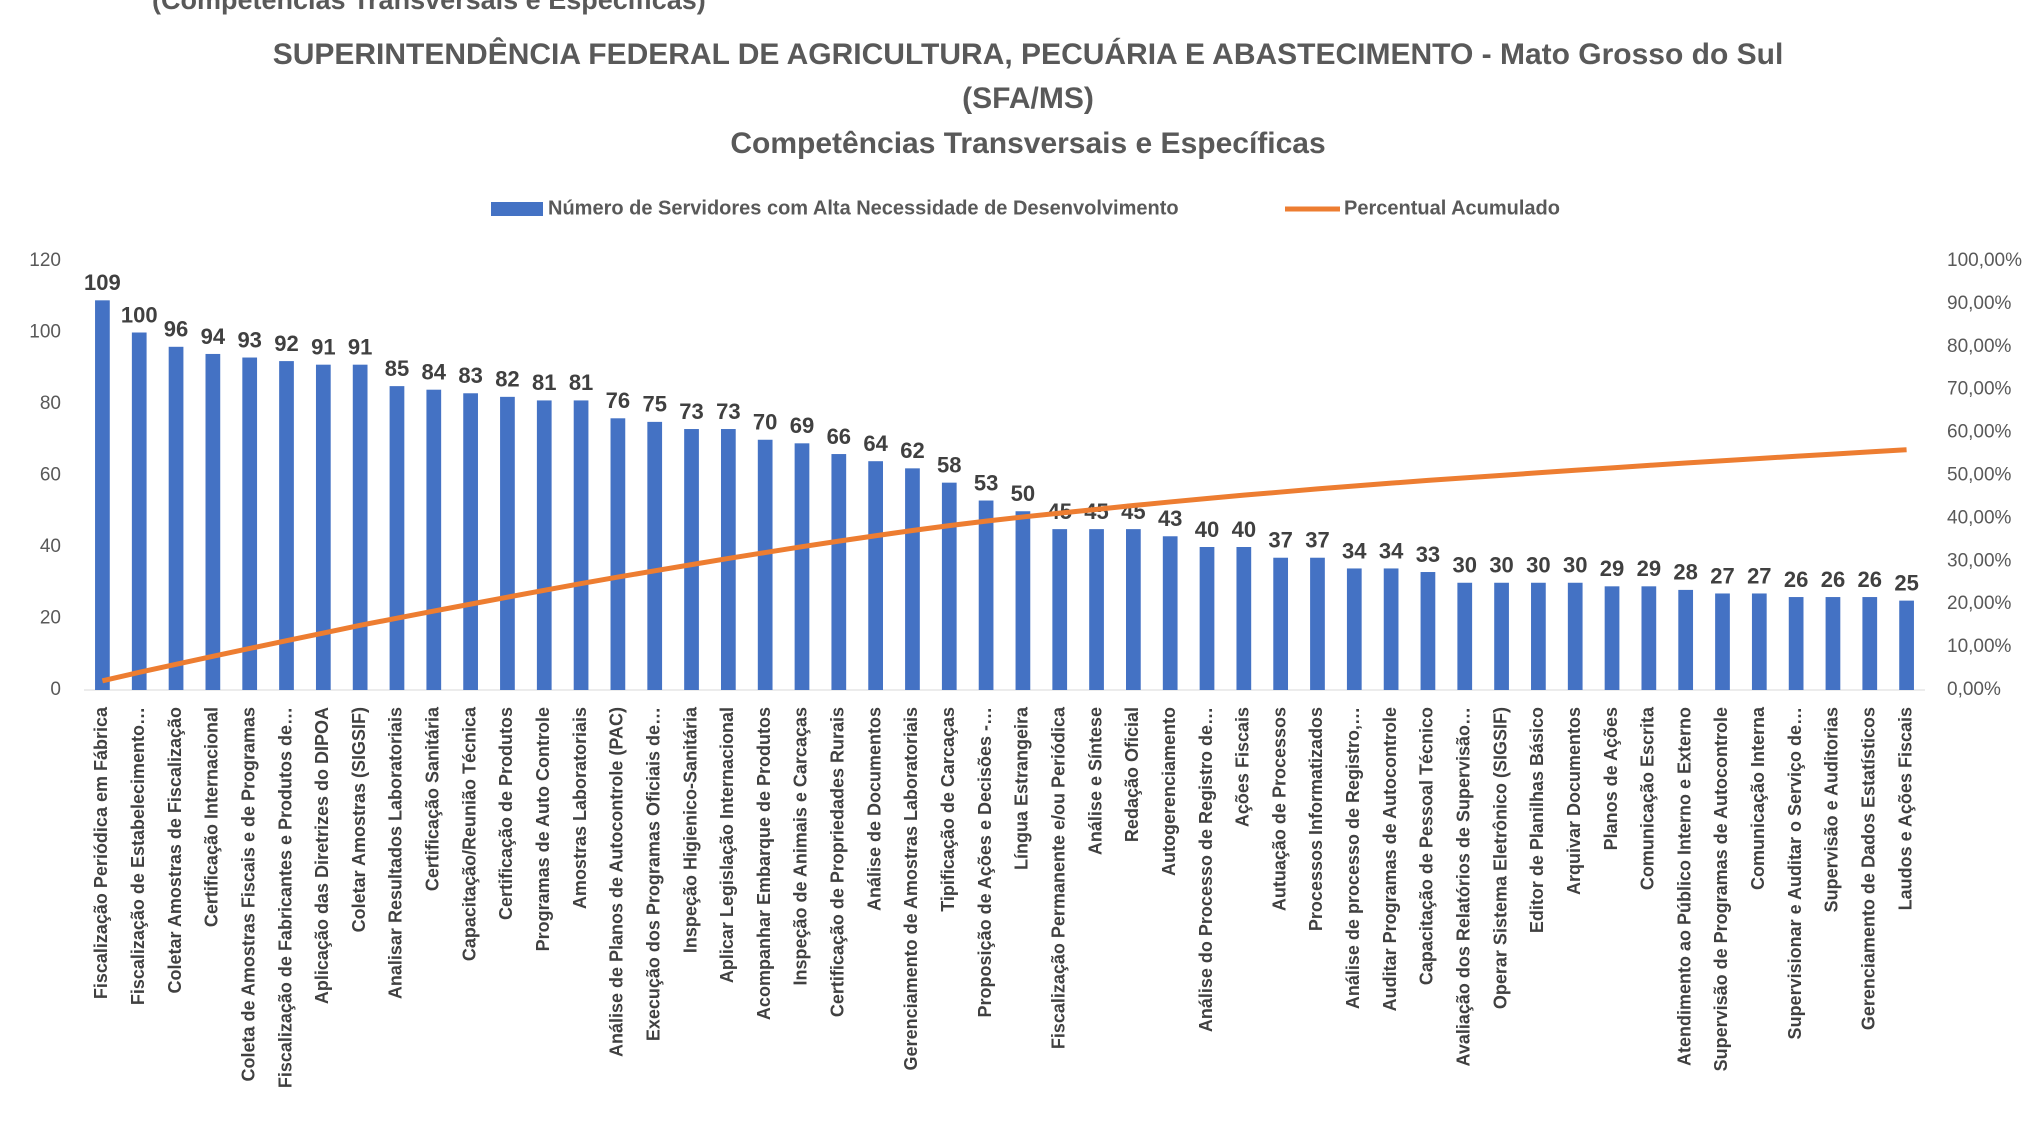 The height and width of the screenshot is (1142, 2035). What do you see at coordinates (765, 422) in the screenshot?
I see `data-label: 70` at bounding box center [765, 422].